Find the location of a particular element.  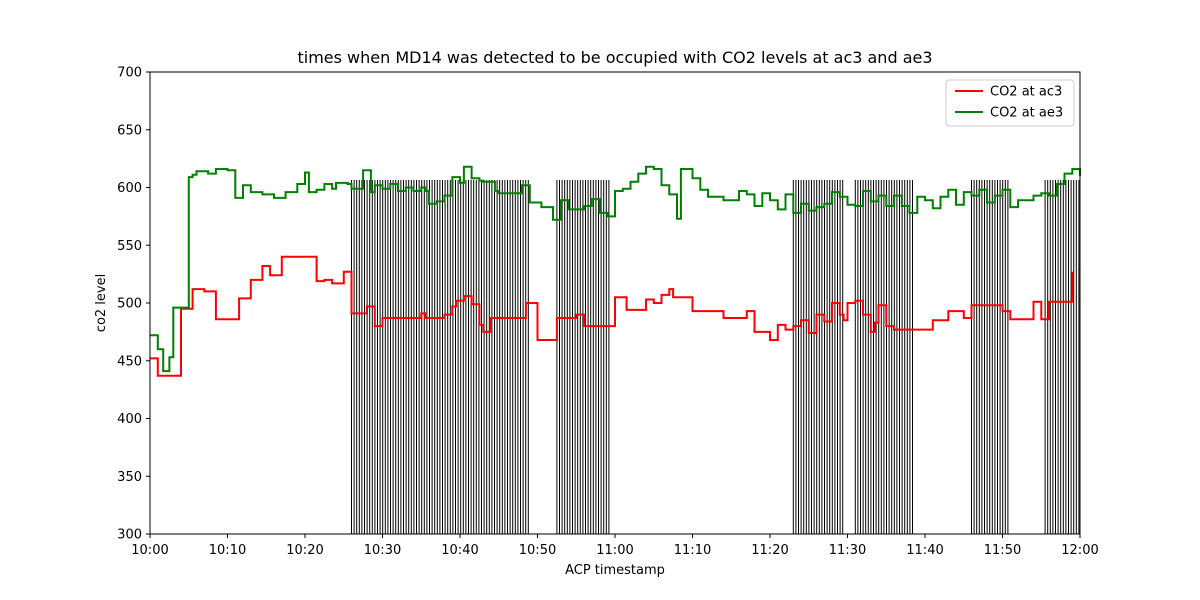

legend: CO2 at ac3 CO2 at ae3 is located at coordinates (1010, 103).